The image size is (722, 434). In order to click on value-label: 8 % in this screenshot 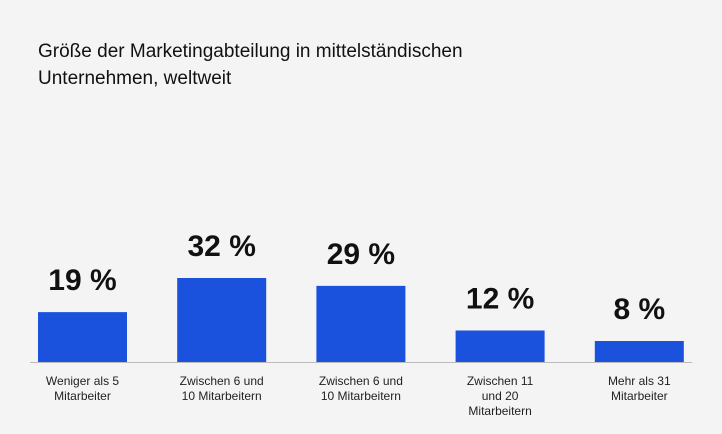, I will do `click(639, 309)`.